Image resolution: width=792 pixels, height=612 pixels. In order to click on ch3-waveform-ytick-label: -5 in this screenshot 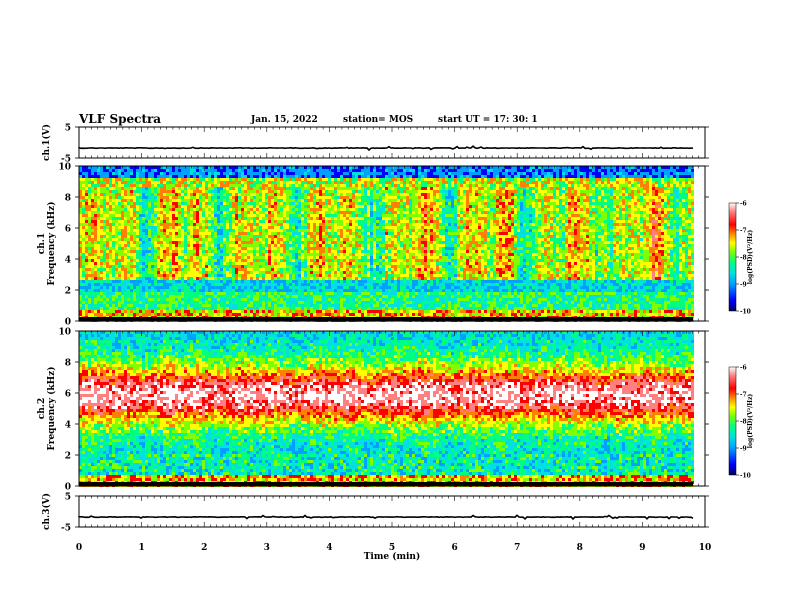, I will do `click(66, 529)`.